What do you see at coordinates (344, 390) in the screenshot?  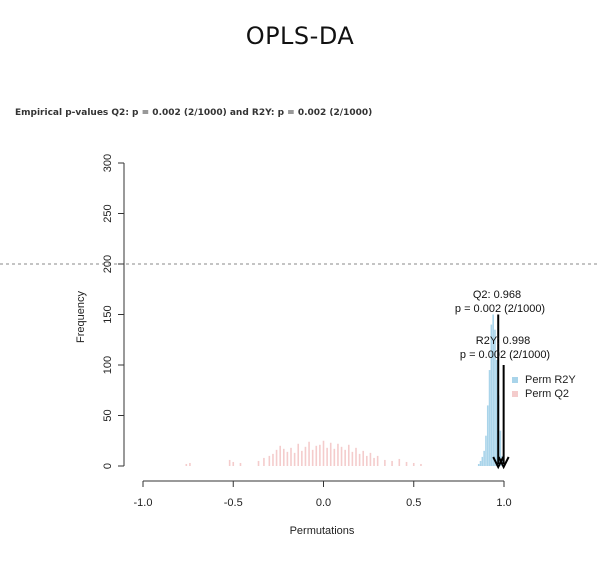 I see `histogram-bars` at bounding box center [344, 390].